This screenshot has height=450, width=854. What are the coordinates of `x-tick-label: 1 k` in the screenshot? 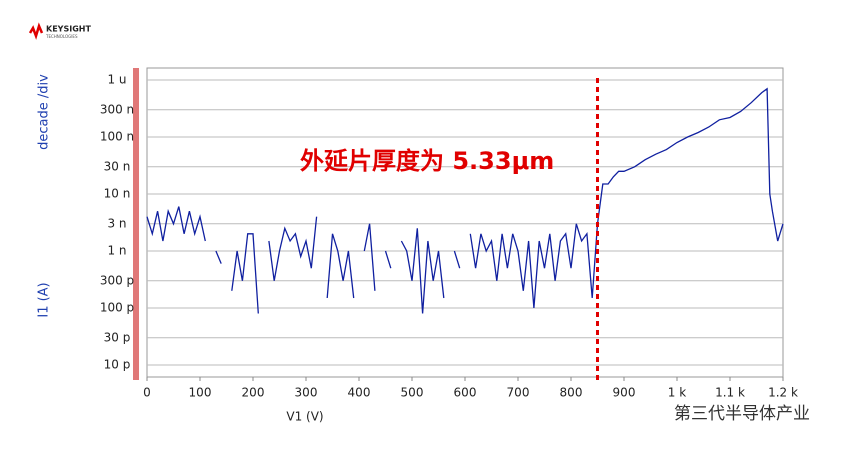 It's located at (677, 393).